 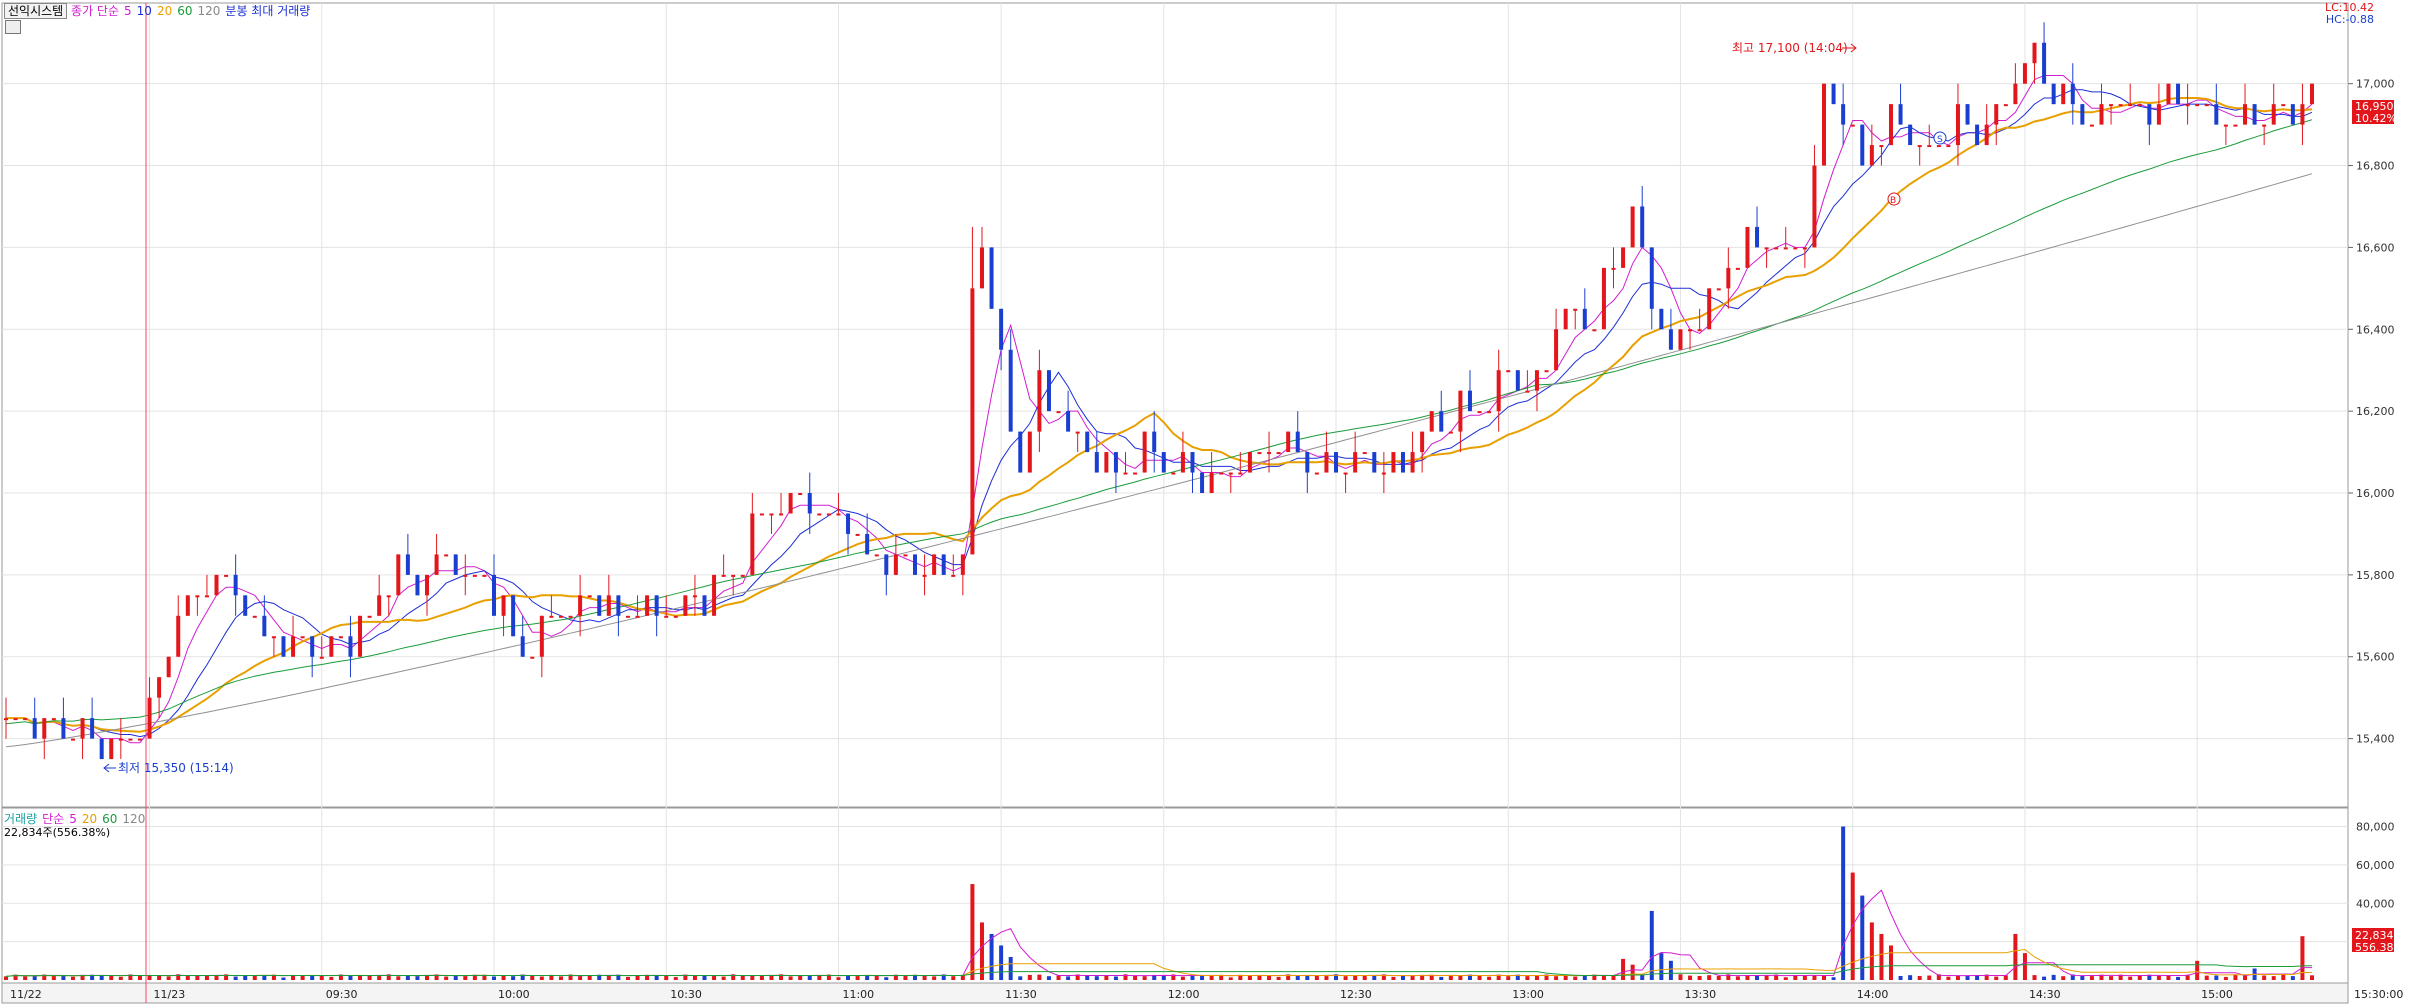 I want to click on volume-legend-item: 60, so click(x=110, y=819).